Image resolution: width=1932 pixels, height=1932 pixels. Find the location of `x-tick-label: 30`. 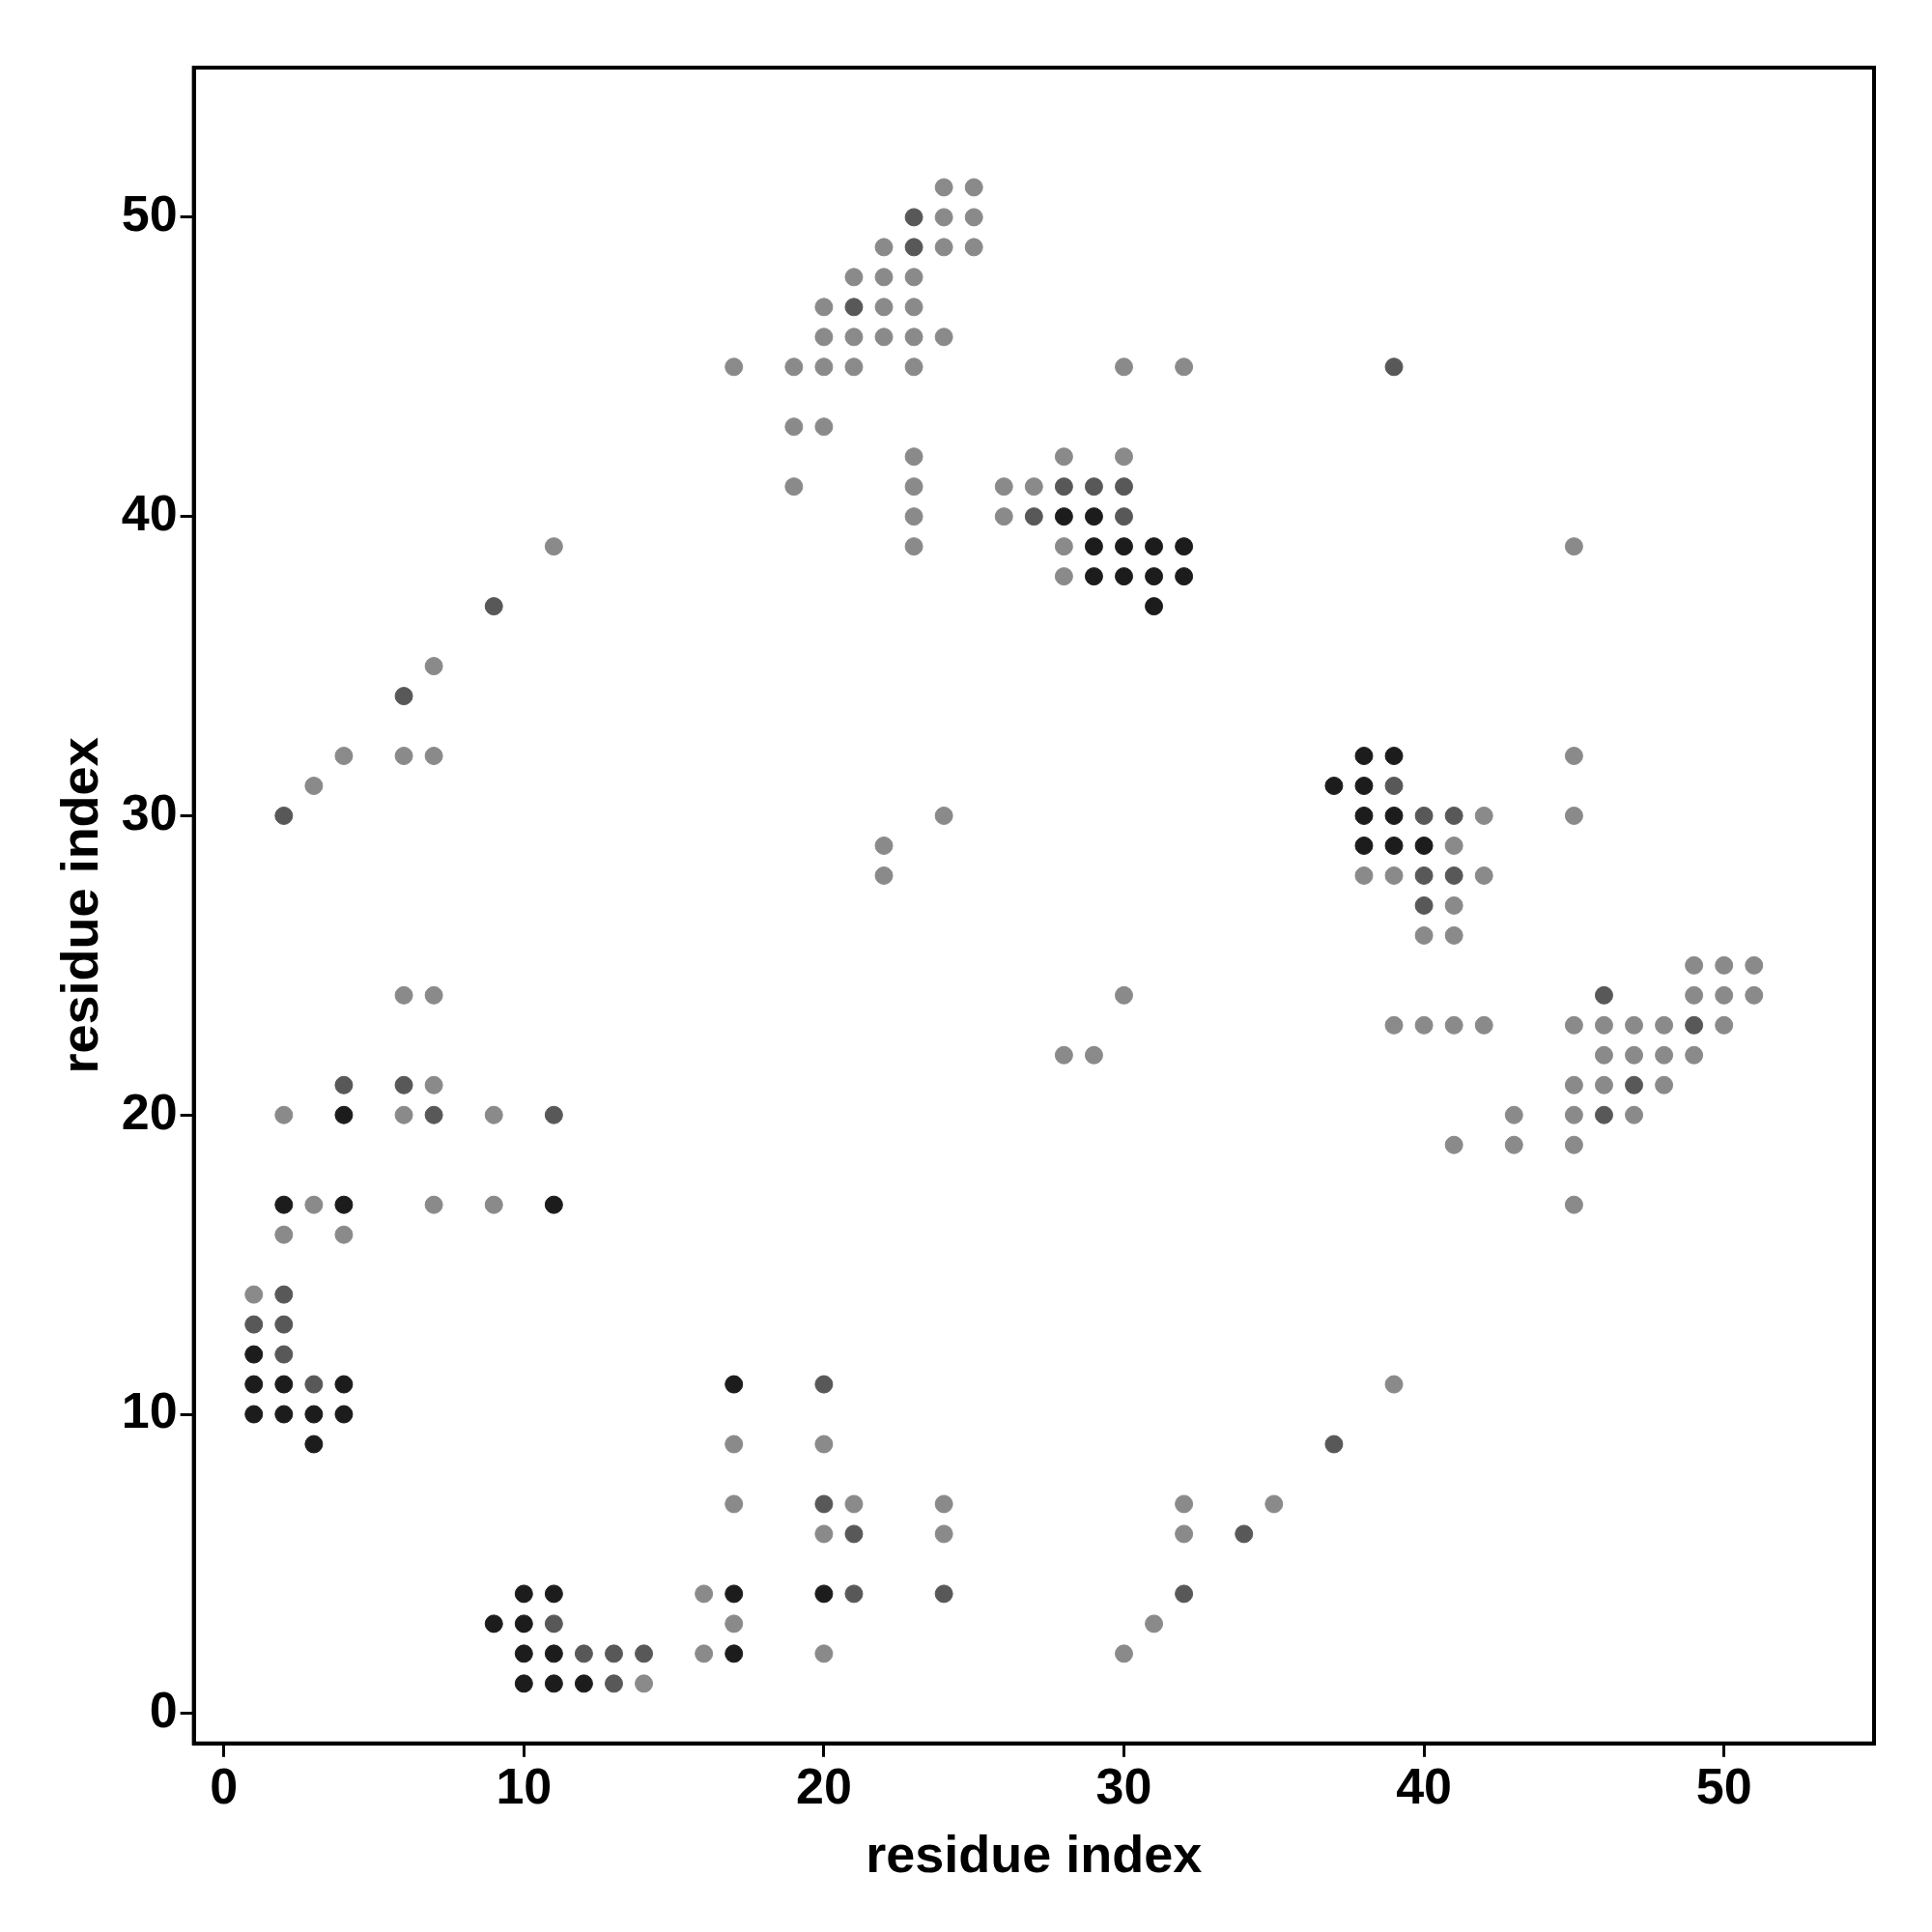

x-tick-label: 30 is located at coordinates (1123, 1786).